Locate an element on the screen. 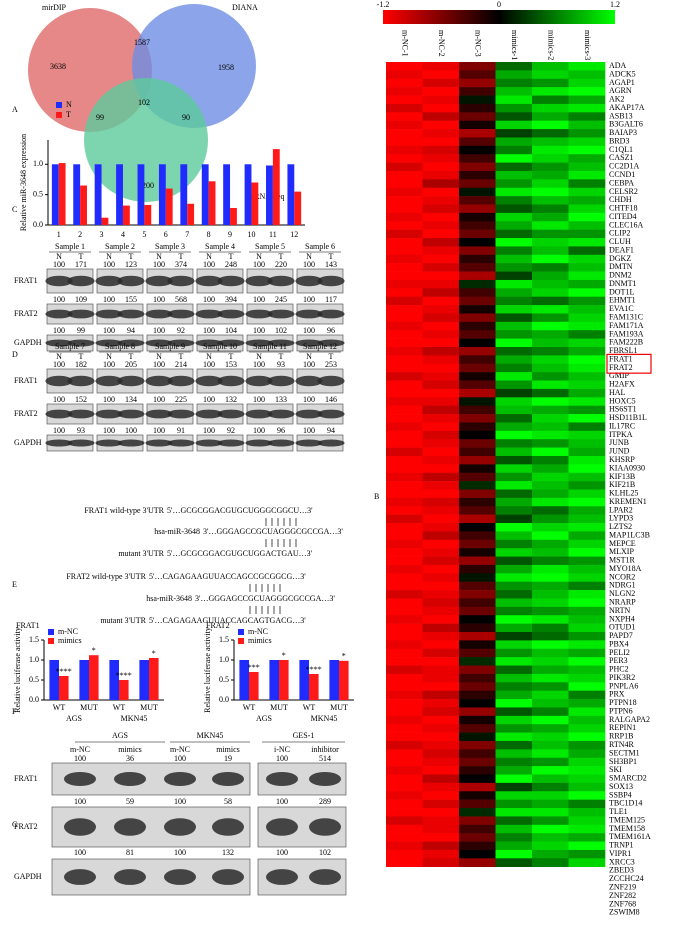  lane-label: mimics is located at coordinates (130, 749).